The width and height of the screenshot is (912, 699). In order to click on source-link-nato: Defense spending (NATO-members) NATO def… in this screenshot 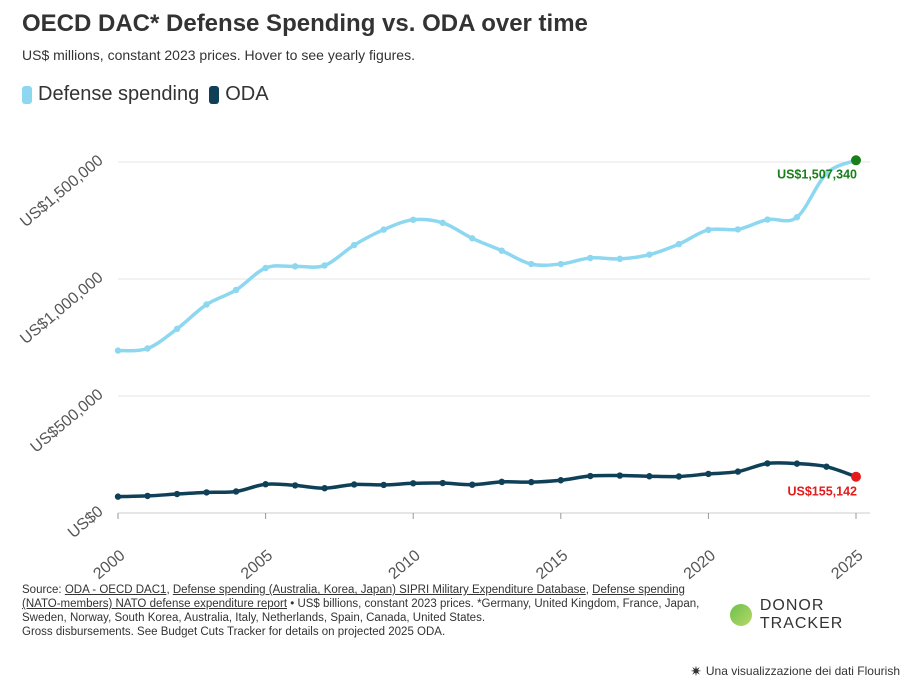, I will do `click(353, 597)`.